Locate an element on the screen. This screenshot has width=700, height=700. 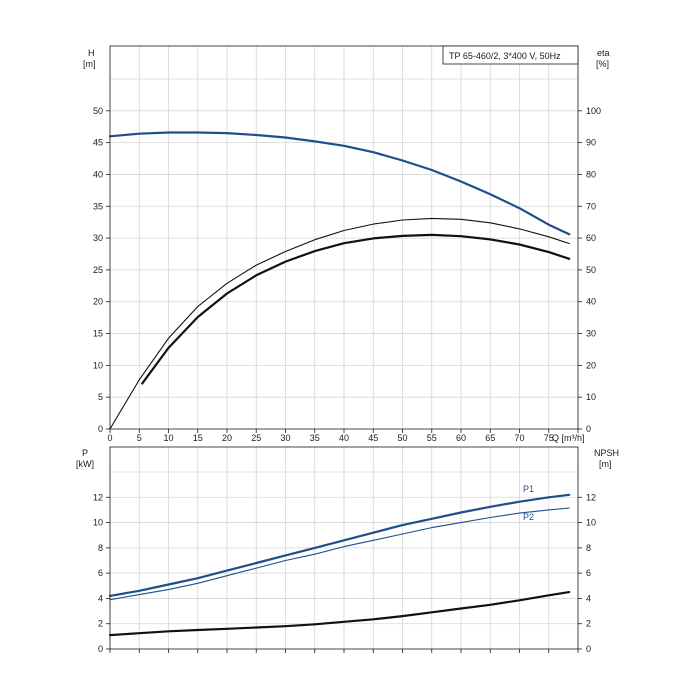
title-box is located at coordinates (510, 55).